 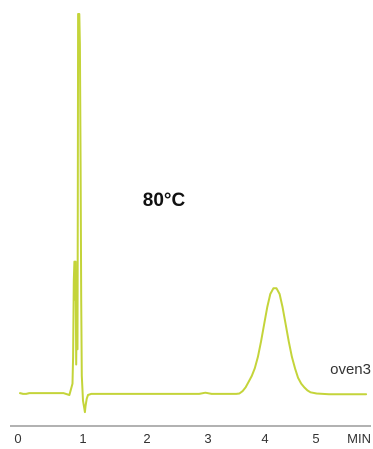 I want to click on x-tick-label: 1, so click(x=82, y=438).